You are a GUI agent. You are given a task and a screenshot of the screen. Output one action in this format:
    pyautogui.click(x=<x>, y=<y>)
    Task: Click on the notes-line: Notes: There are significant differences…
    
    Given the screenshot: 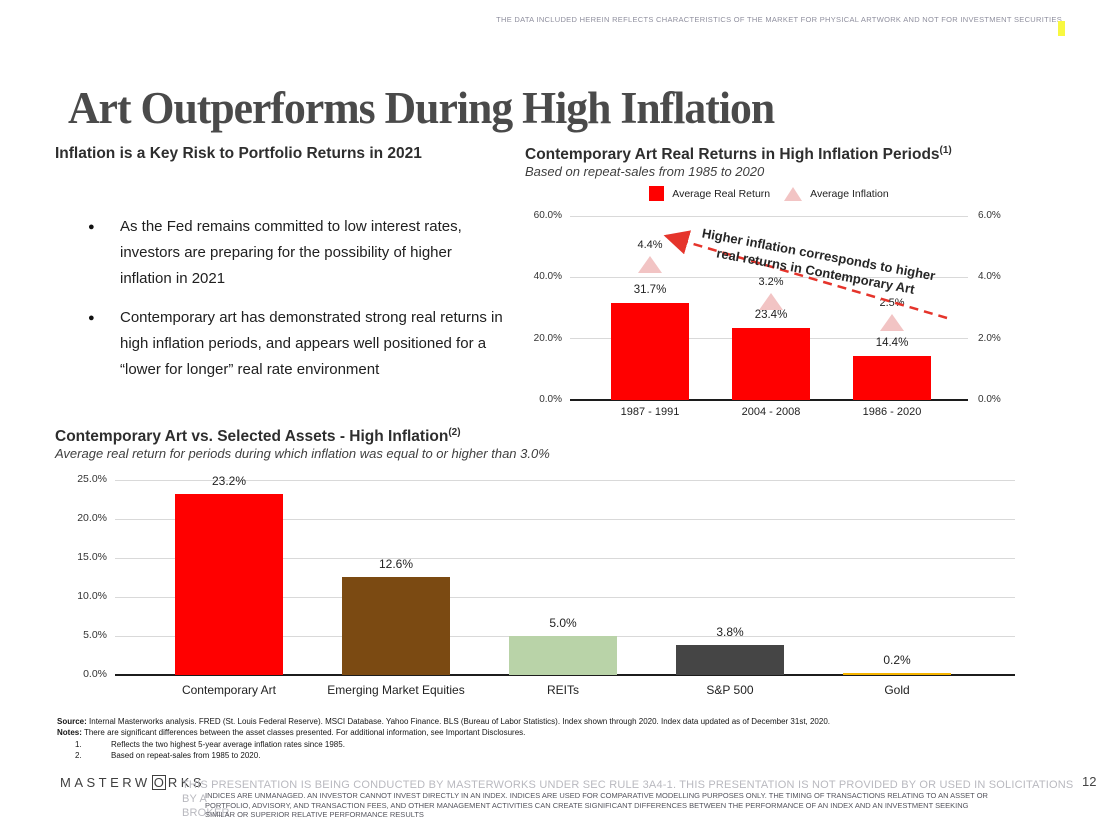 What is the action you would take?
    pyautogui.click(x=557, y=732)
    